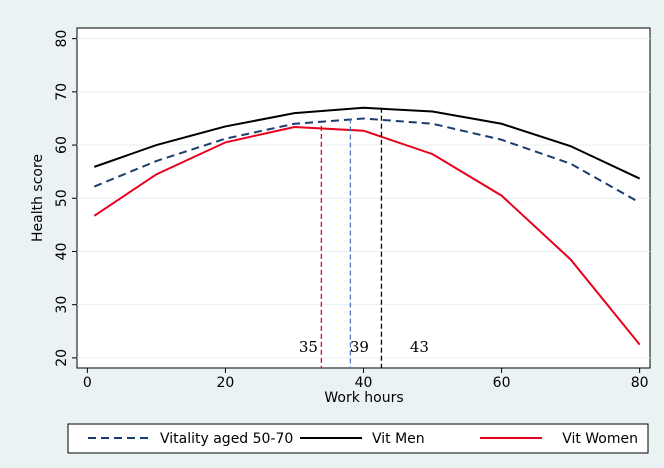 This screenshot has height=468, width=664. I want to click on annotation-label: 39, so click(359, 347).